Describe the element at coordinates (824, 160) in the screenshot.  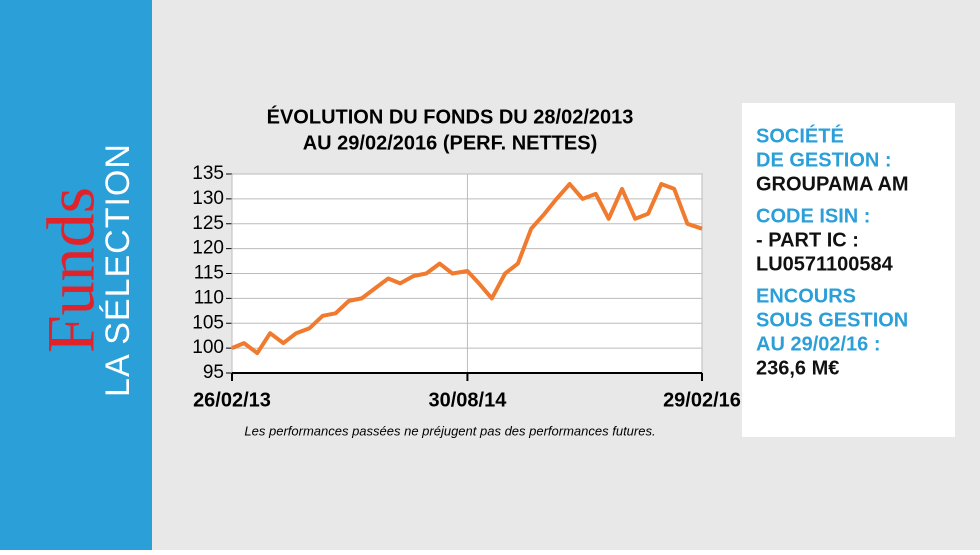
I see `info-label: DE GESTION :` at that location.